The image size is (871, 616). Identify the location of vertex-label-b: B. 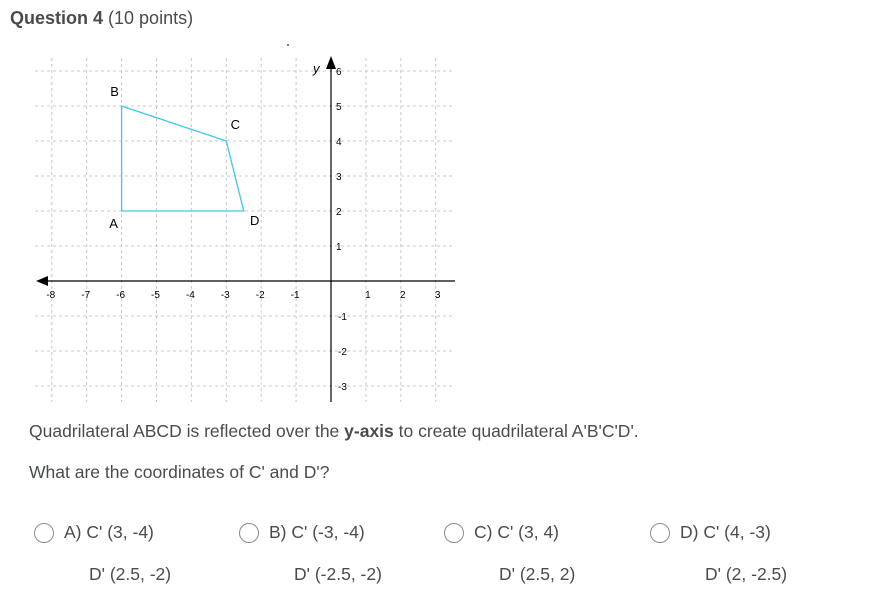
(114, 91).